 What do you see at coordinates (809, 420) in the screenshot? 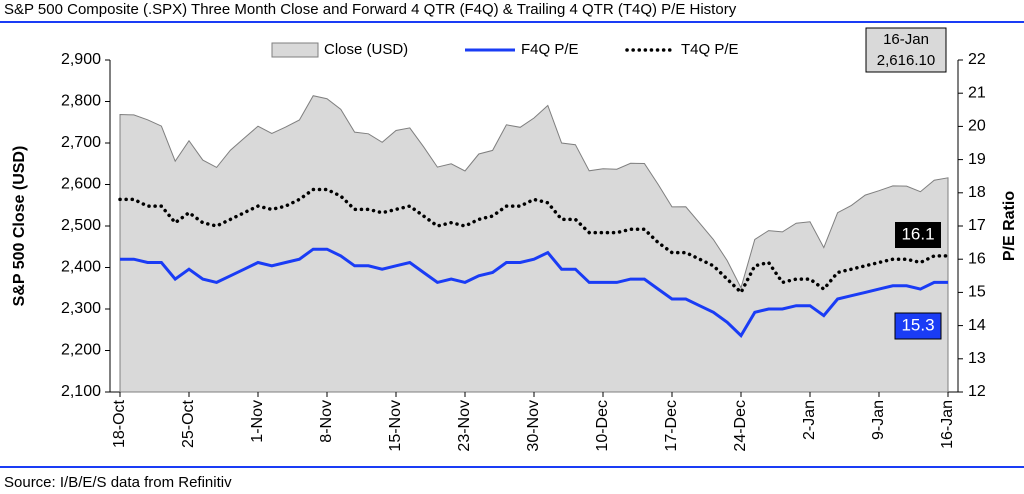
I see `x-tick-label: 2-Jan` at bounding box center [809, 420].